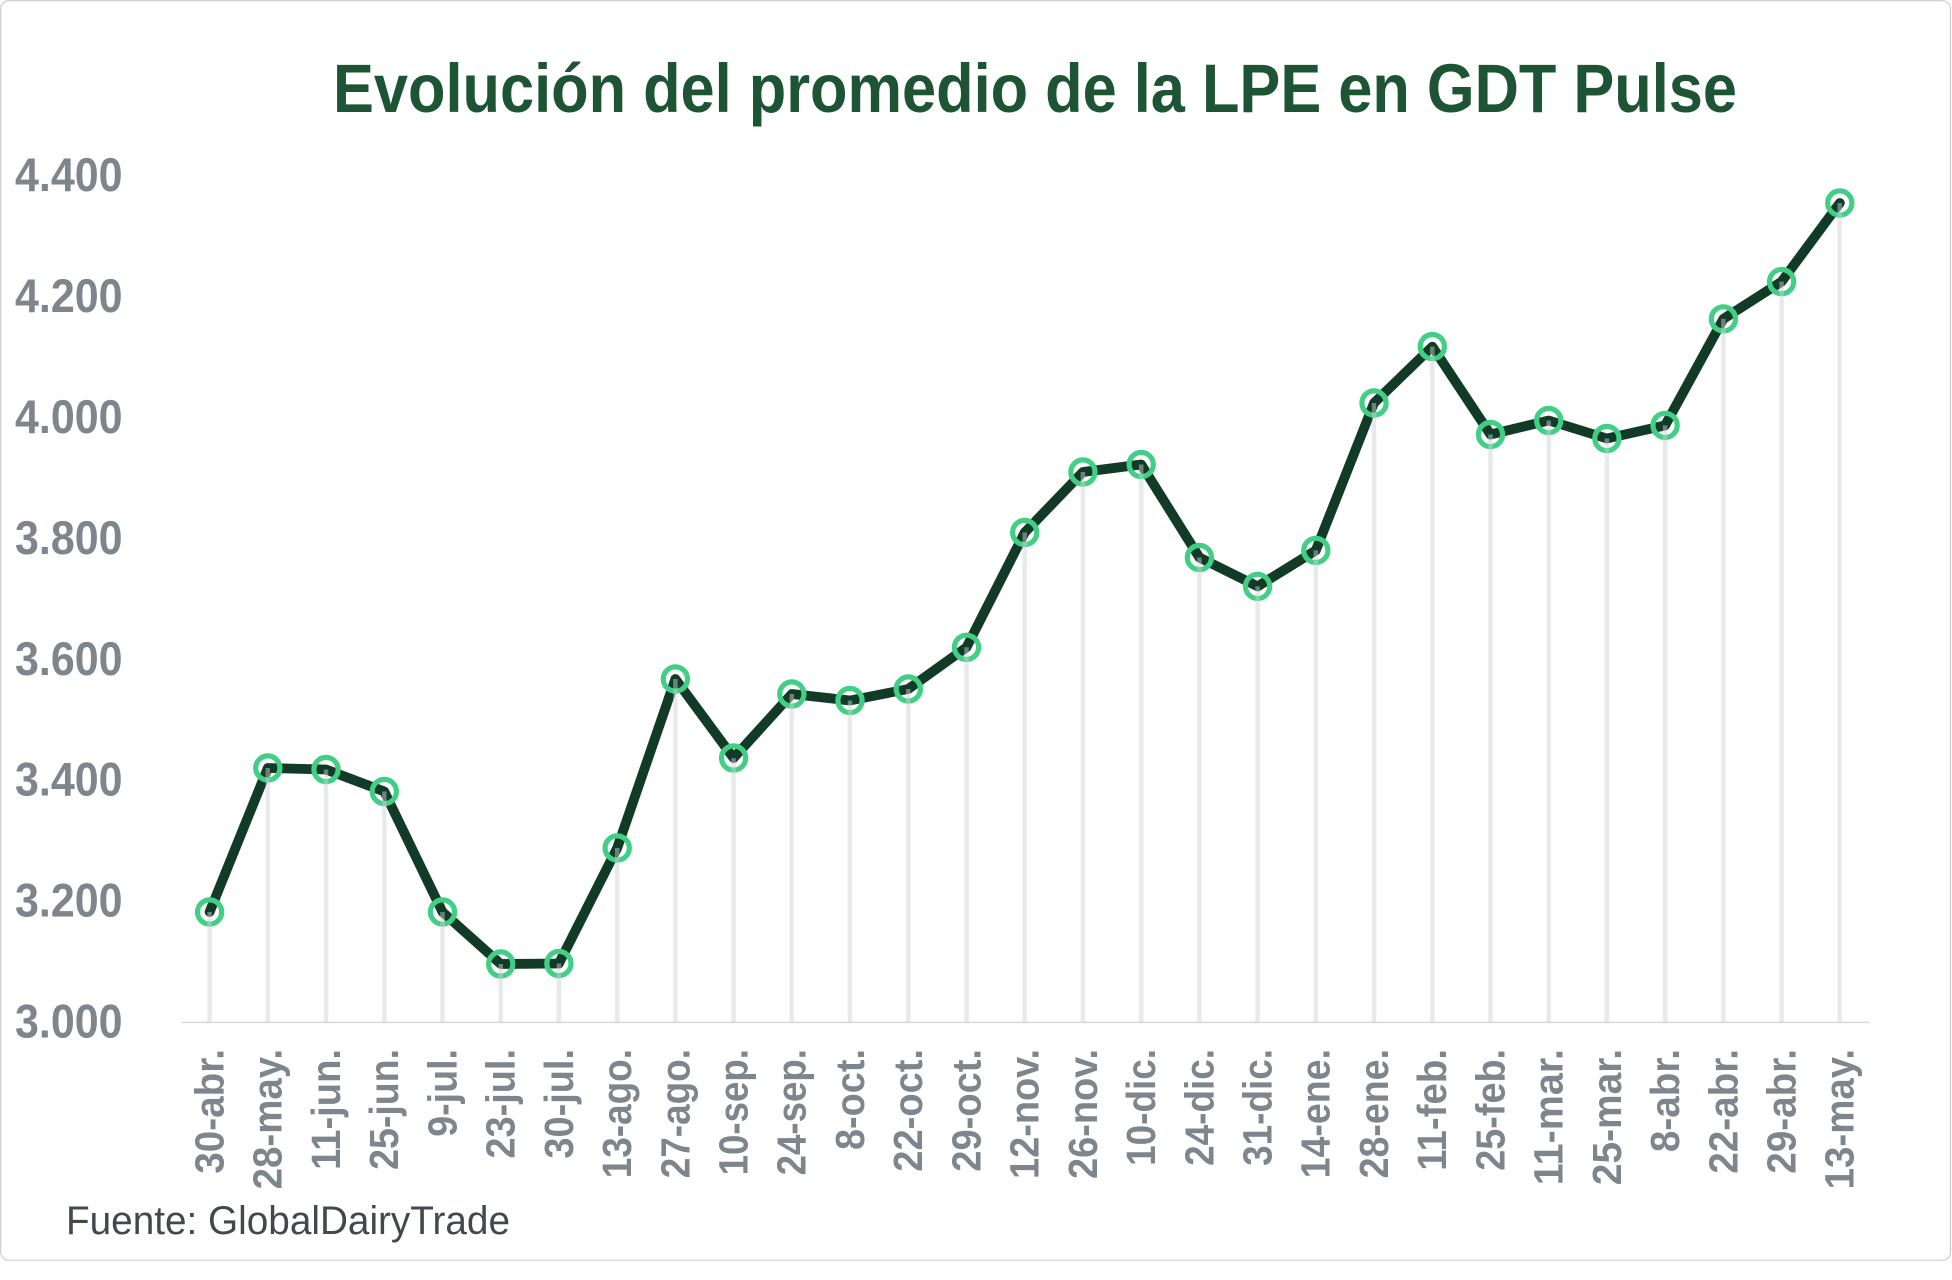 The width and height of the screenshot is (1952, 1280). Describe the element at coordinates (69, 537) in the screenshot. I see `svg-text: 3.800` at that location.